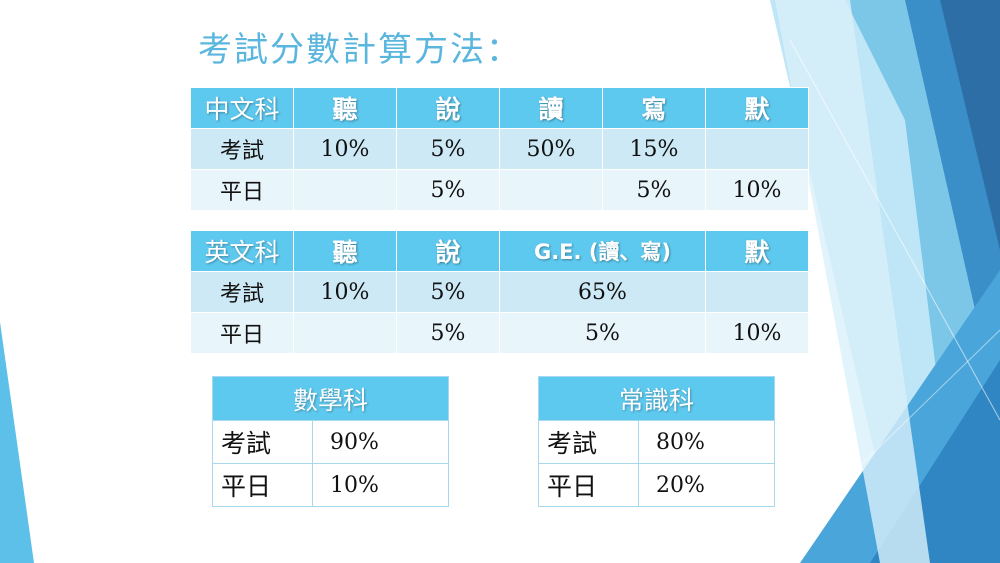  I want to click on table-cell: 50%, so click(551, 149).